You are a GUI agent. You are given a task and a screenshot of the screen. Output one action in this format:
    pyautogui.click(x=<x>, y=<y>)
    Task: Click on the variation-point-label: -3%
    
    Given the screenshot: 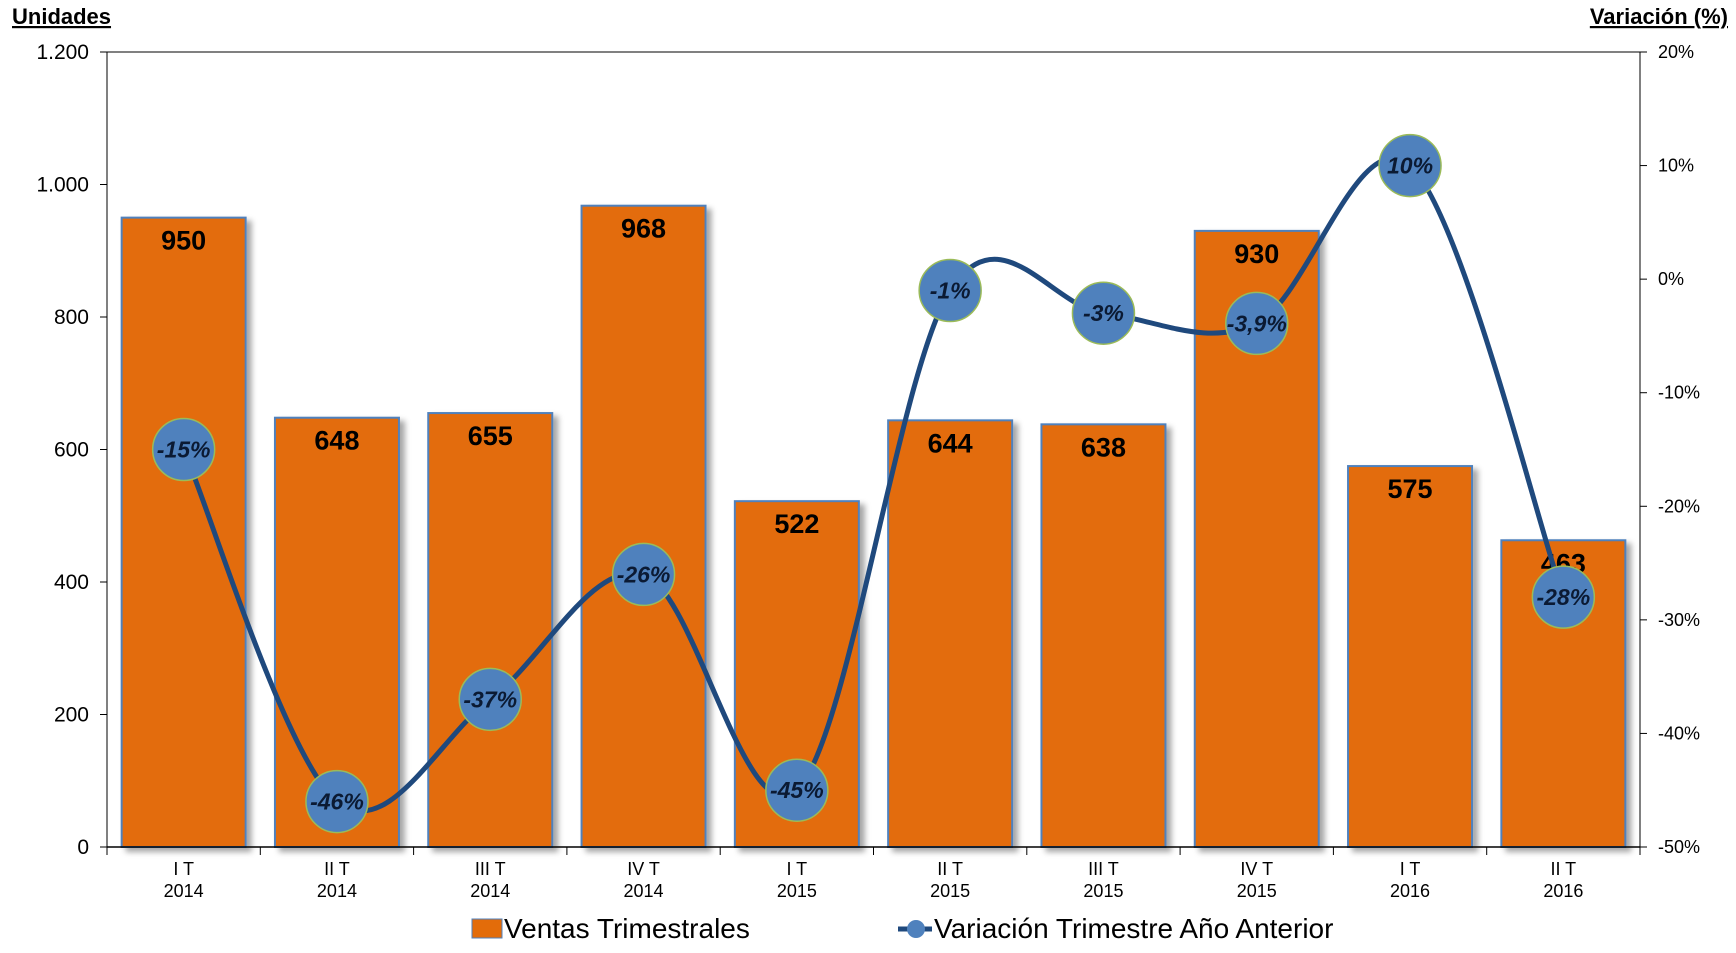 What is the action you would take?
    pyautogui.click(x=1103, y=313)
    